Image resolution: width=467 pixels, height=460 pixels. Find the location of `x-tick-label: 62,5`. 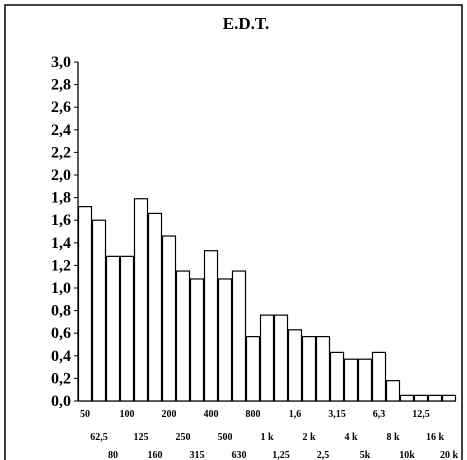

x-tick-label: 62,5 is located at coordinates (99, 437).